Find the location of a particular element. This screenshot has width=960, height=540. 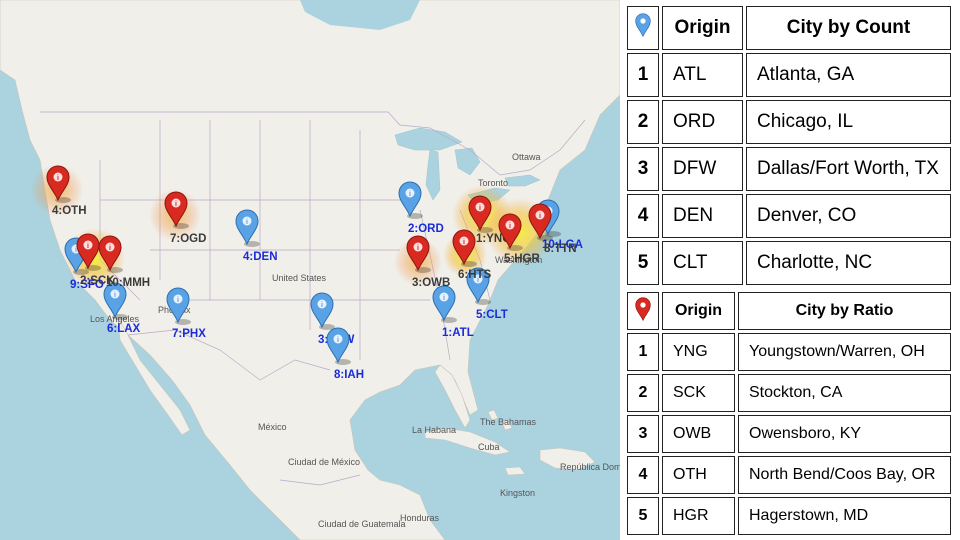

ratio-table-origin: YNG is located at coordinates (698, 352).